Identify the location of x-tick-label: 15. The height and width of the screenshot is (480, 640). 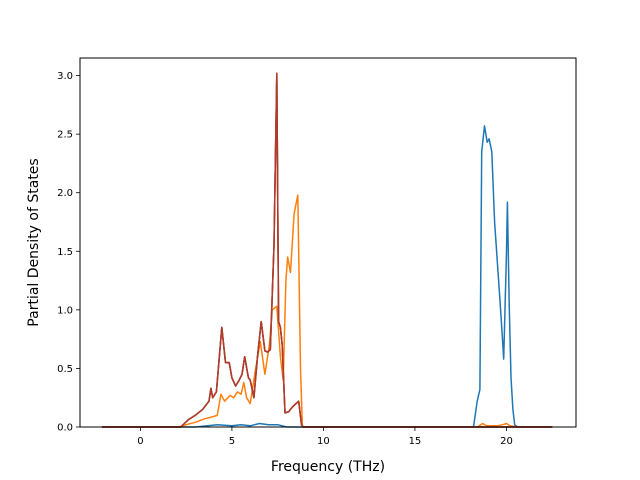
(415, 441).